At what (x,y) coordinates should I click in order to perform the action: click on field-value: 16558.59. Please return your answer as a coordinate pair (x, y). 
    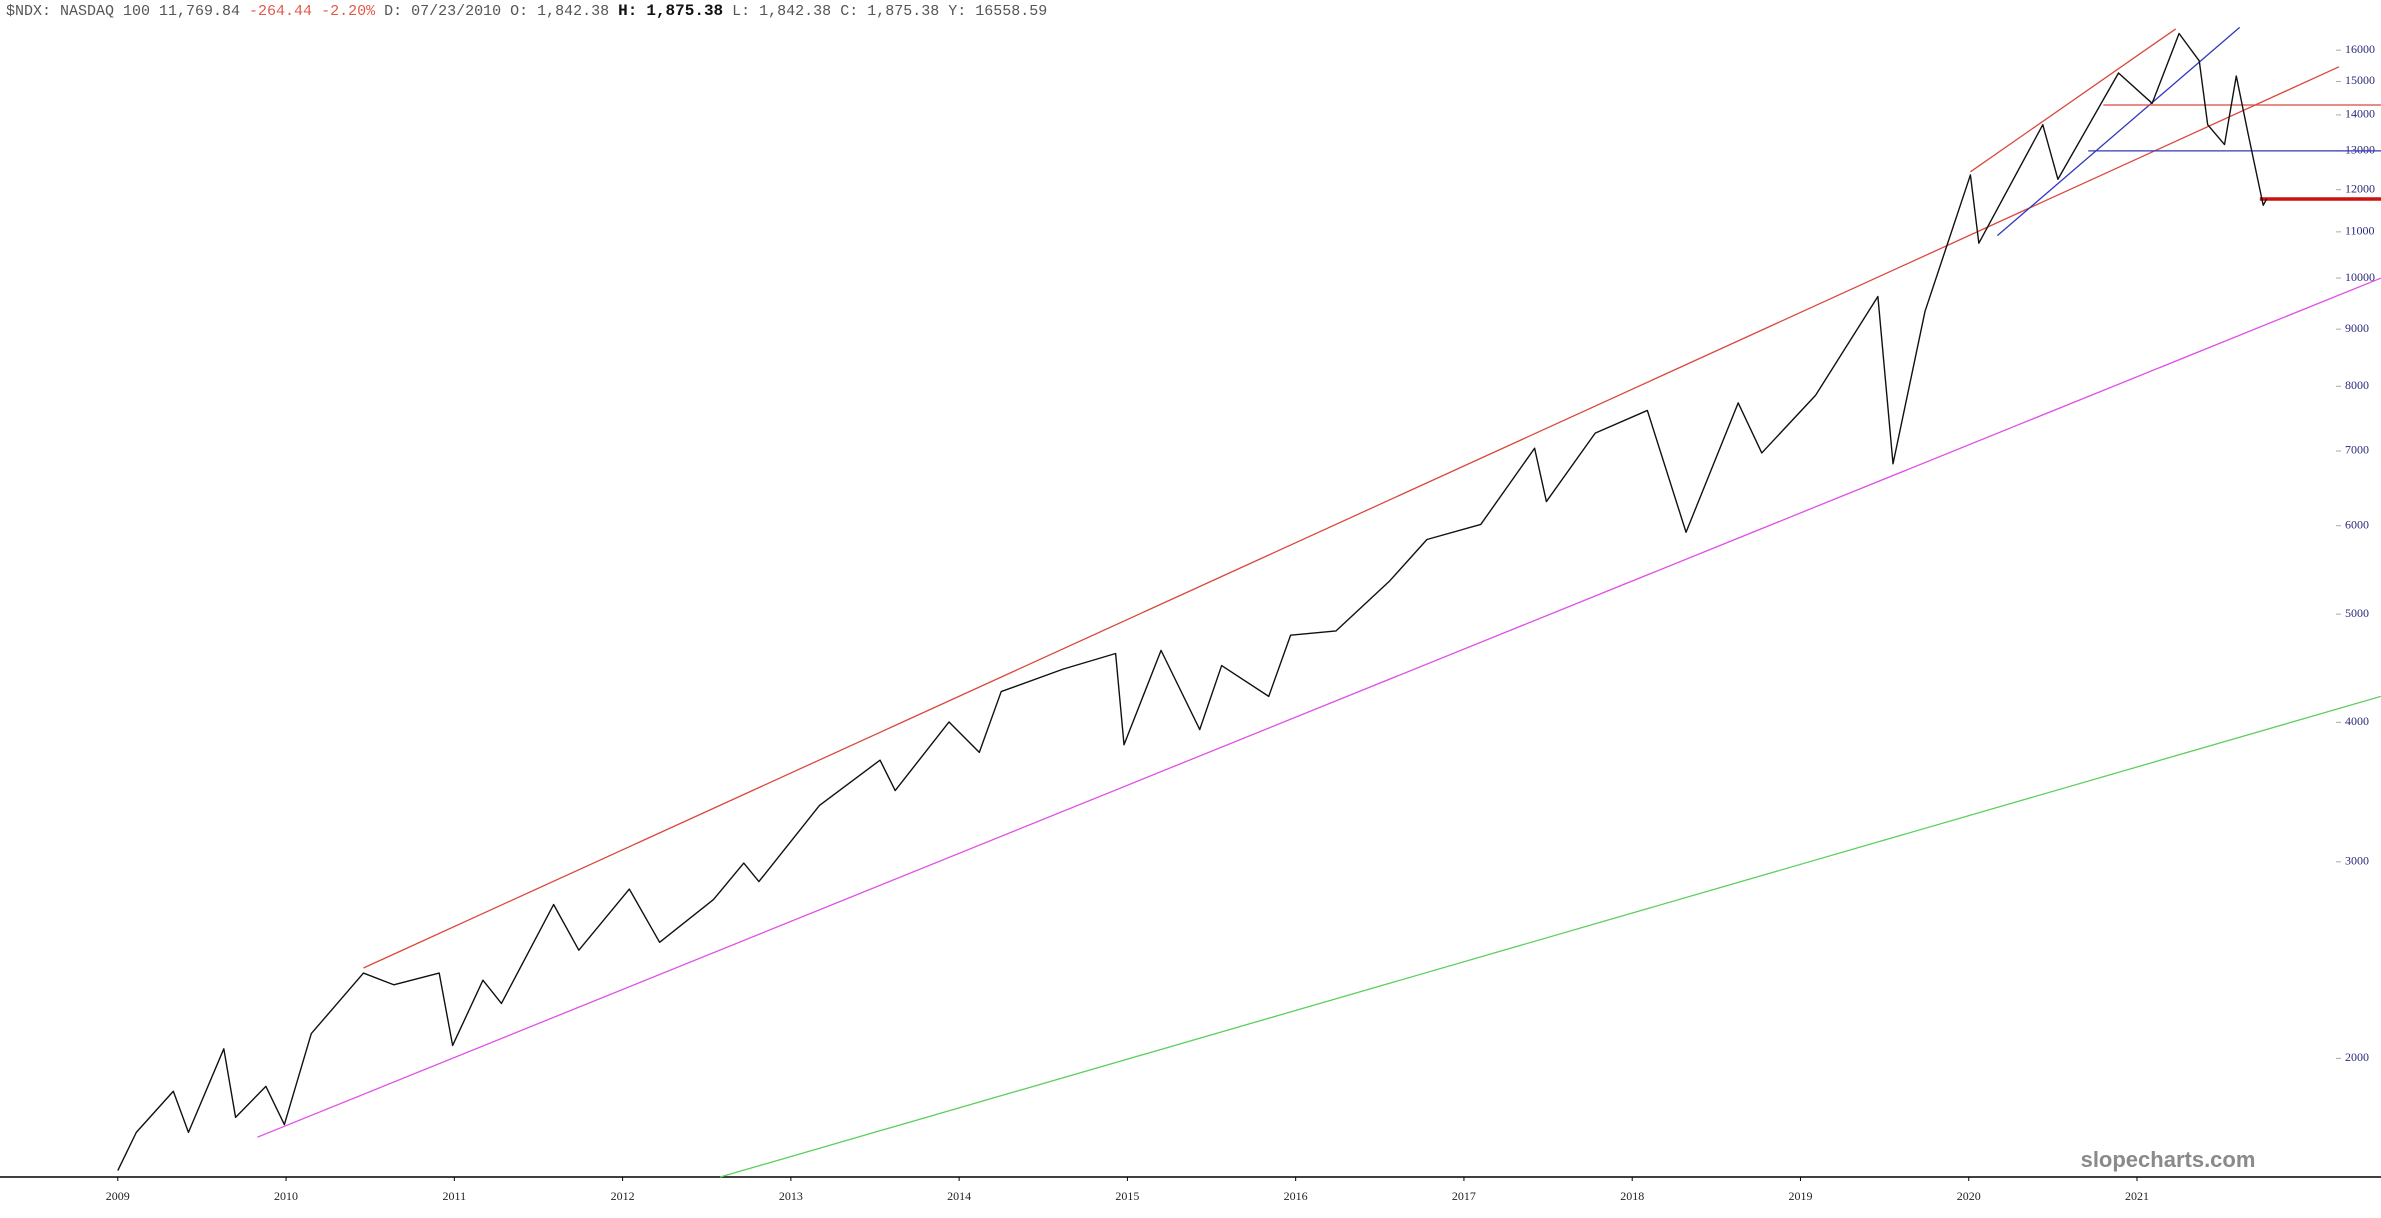
    Looking at the image, I should click on (1011, 11).